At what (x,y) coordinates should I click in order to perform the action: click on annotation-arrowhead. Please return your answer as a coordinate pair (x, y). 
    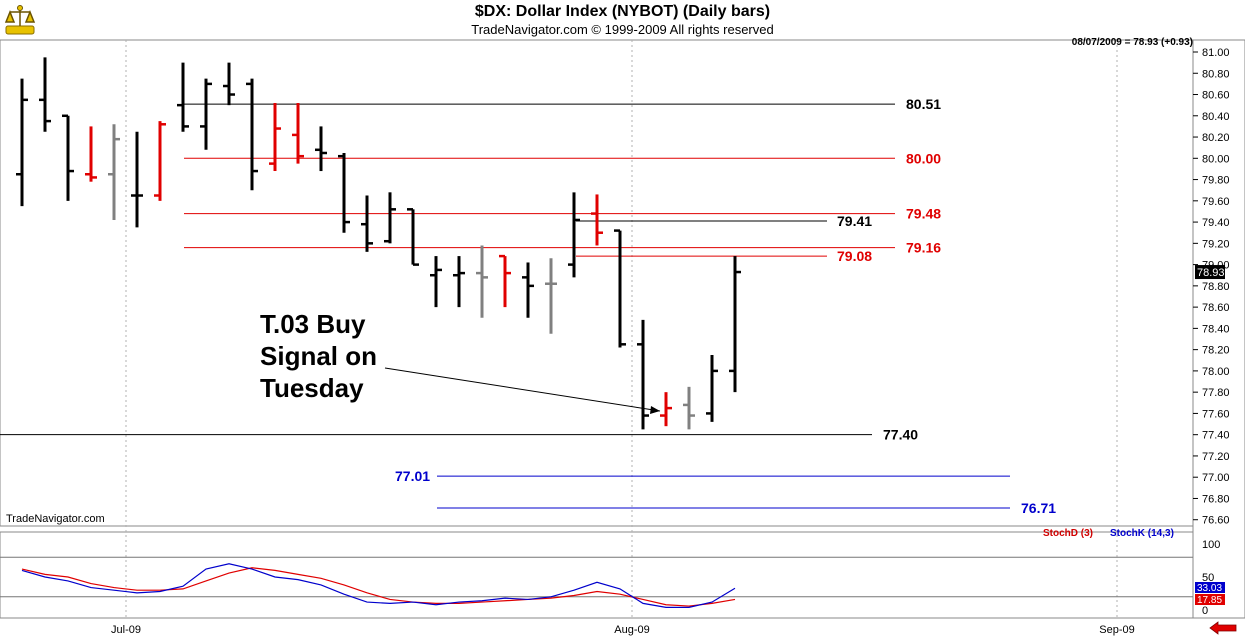
    Looking at the image, I should click on (655, 410).